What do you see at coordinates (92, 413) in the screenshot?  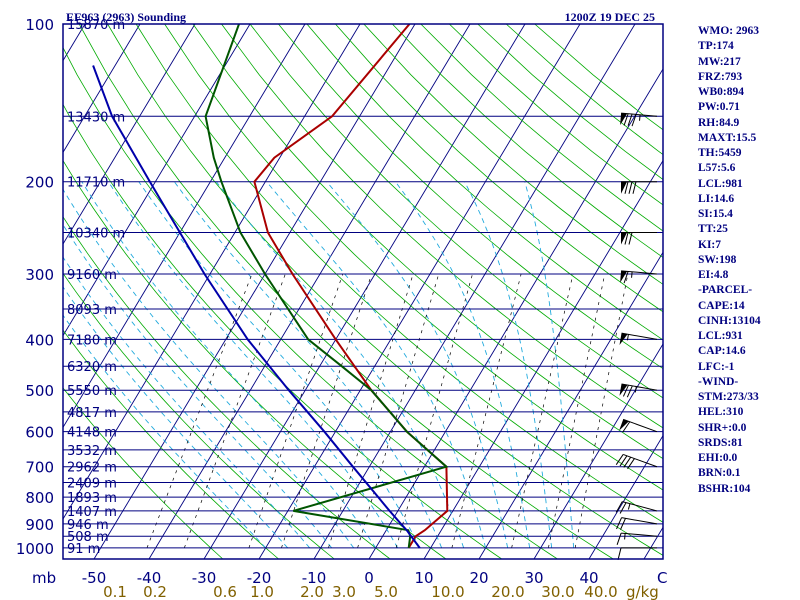 I see `height-label: 4817 m` at bounding box center [92, 413].